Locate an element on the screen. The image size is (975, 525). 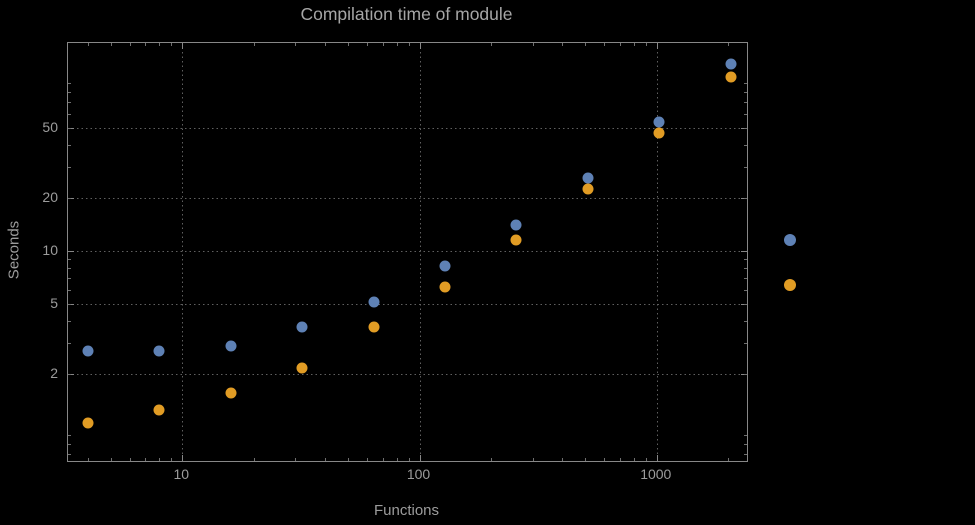
y-tick-label: 50 is located at coordinates (50, 126).